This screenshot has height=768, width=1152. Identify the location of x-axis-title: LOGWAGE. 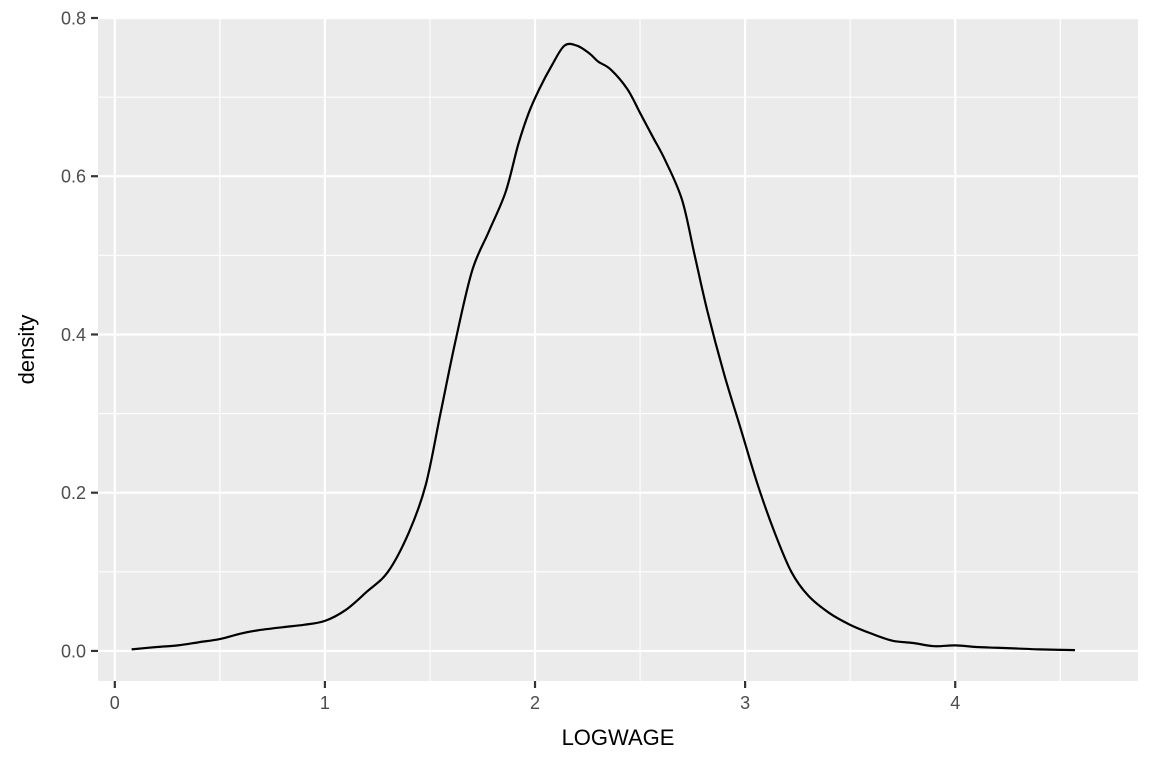
(618, 737).